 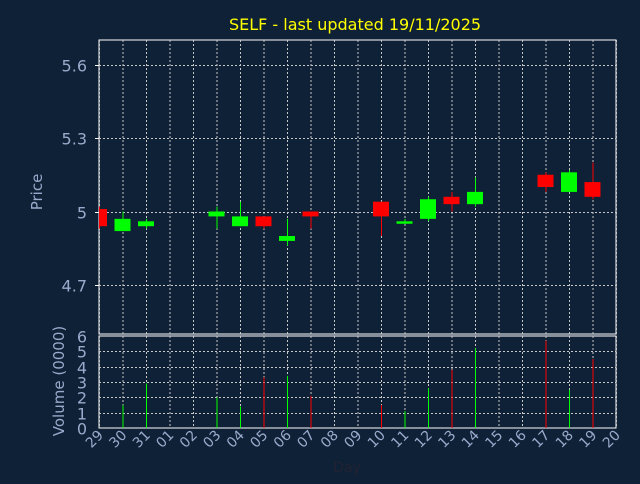 What do you see at coordinates (82, 383) in the screenshot?
I see `volume-tick-label: 3` at bounding box center [82, 383].